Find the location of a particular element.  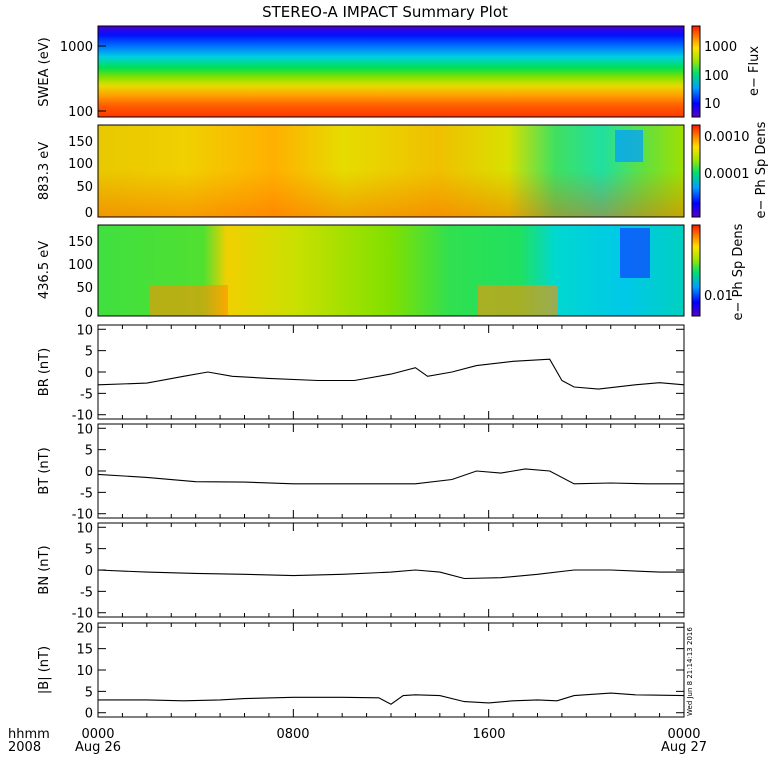

bt-ylabel: BT (nT) is located at coordinates (44, 470).